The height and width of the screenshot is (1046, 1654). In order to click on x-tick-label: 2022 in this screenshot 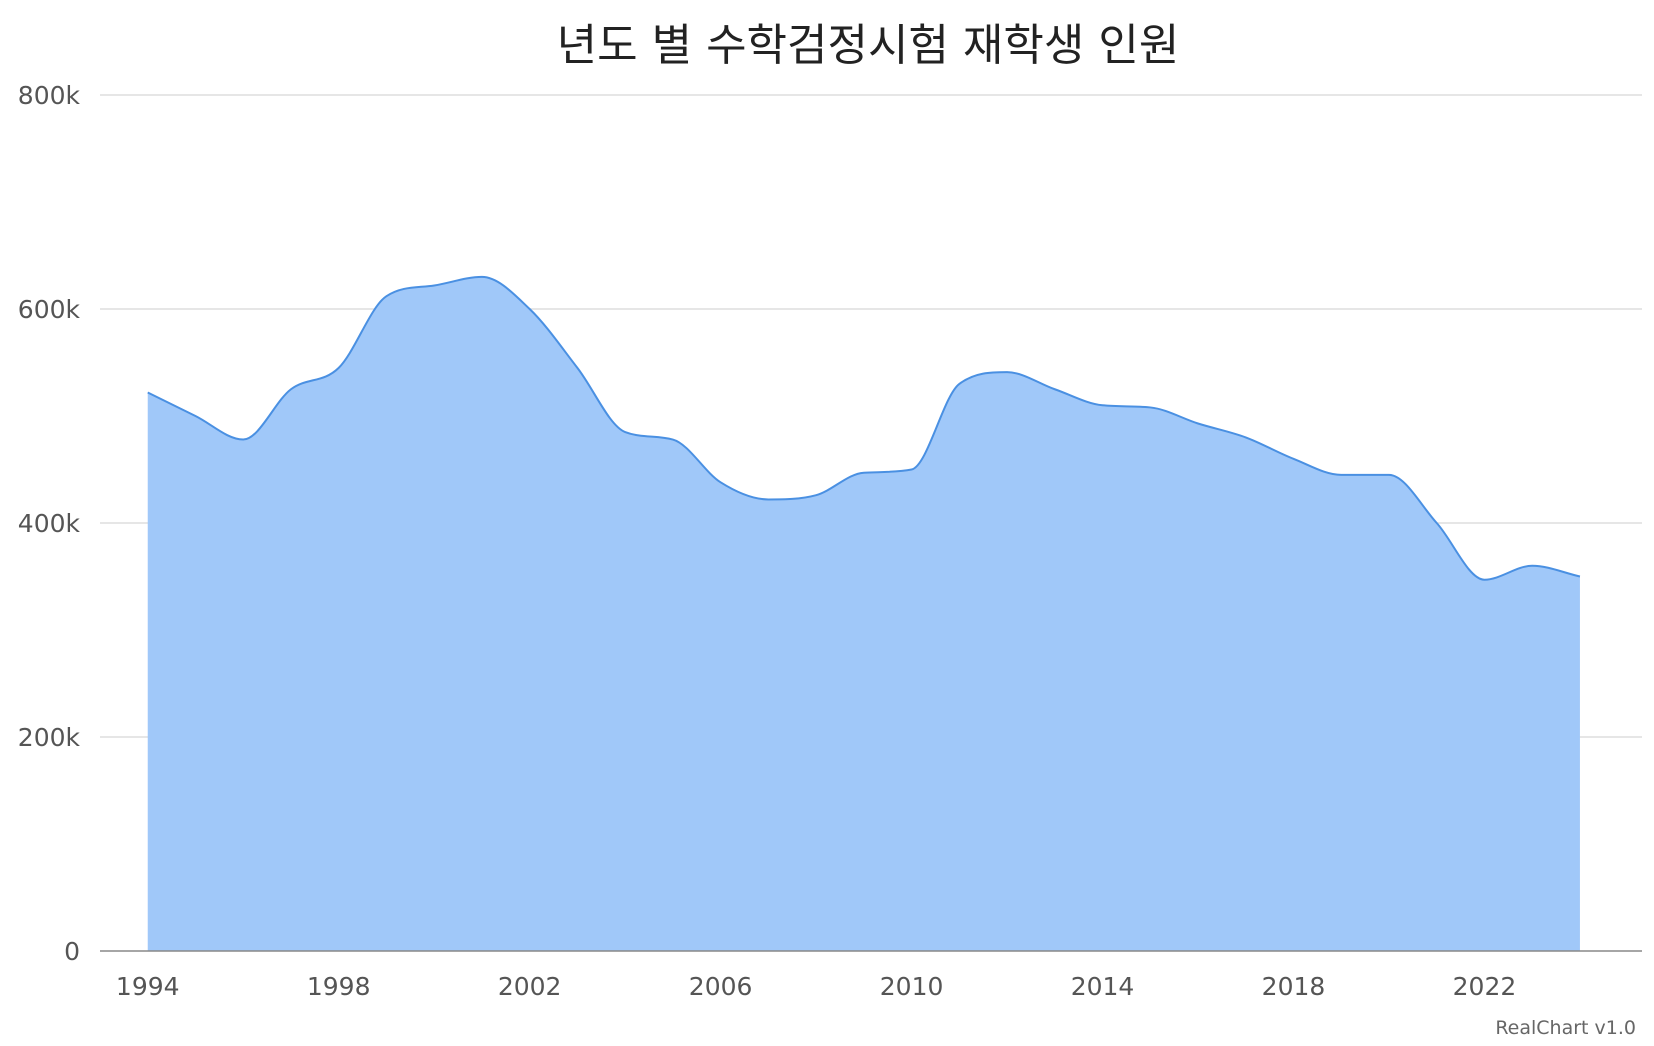, I will do `click(1485, 986)`.